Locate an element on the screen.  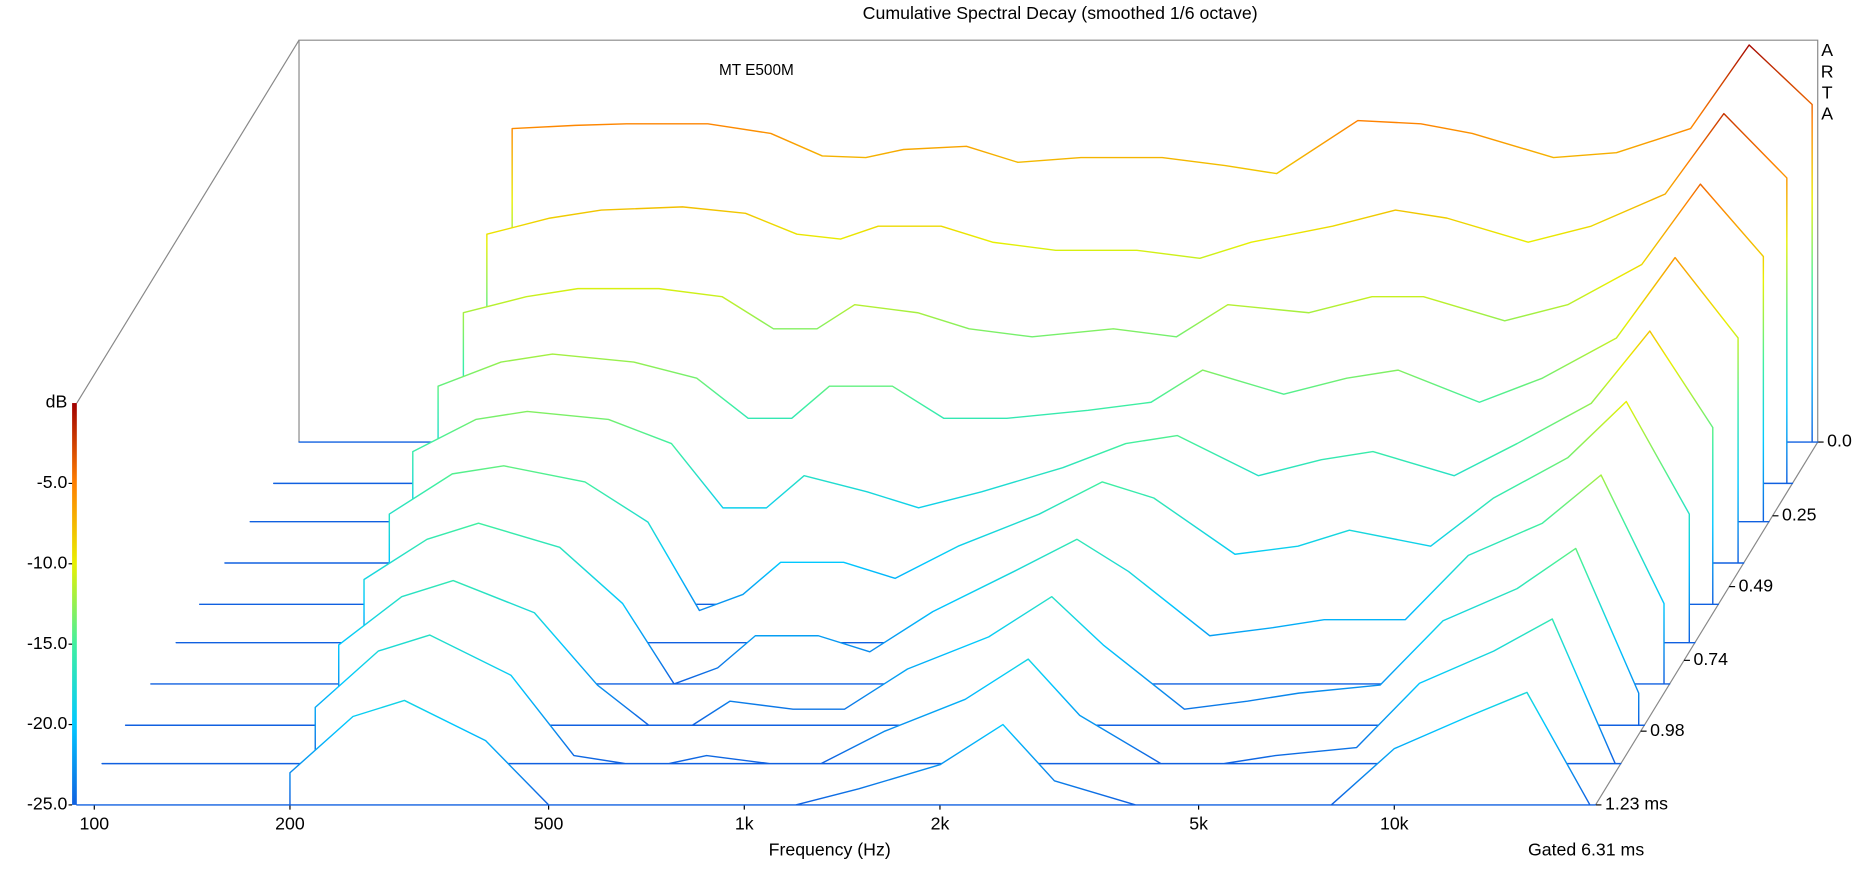
depth-edge is located at coordinates (188, 221).